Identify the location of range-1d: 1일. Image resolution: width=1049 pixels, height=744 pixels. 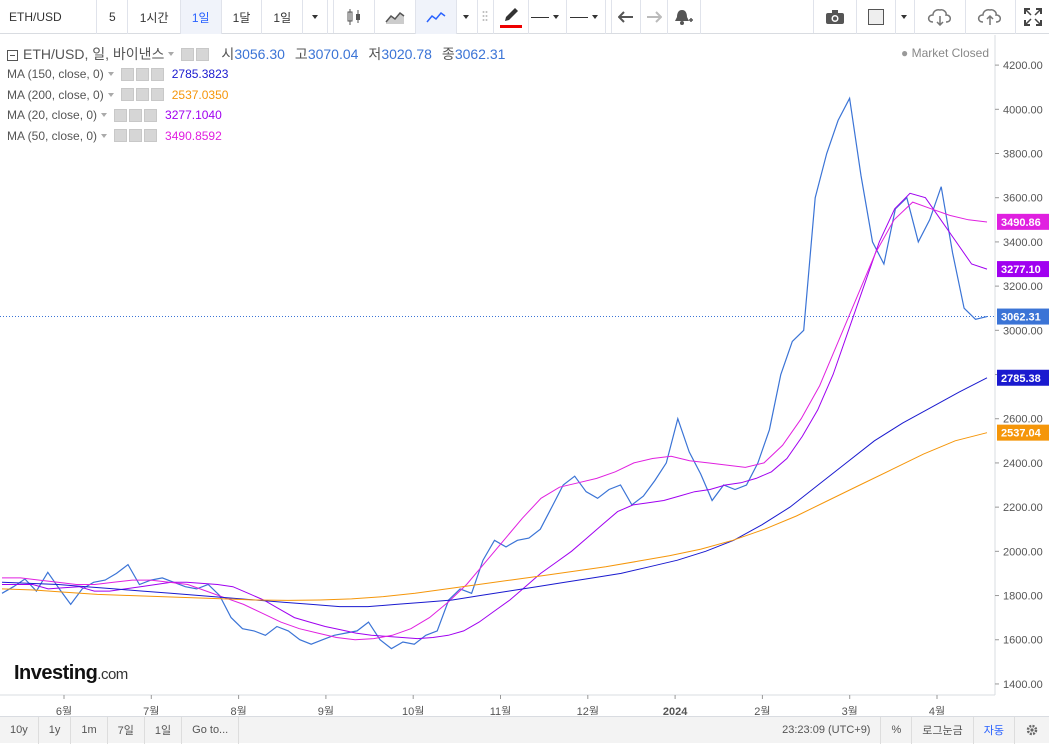
(164, 730).